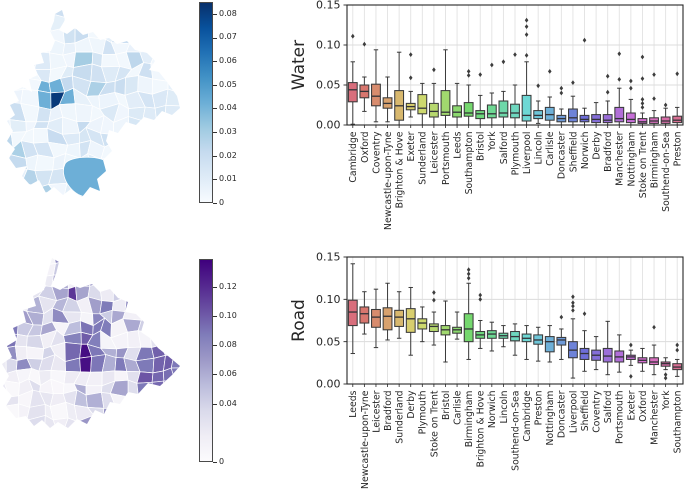  Describe the element at coordinates (93, 103) in the screenshot. I see `district-cells` at that location.